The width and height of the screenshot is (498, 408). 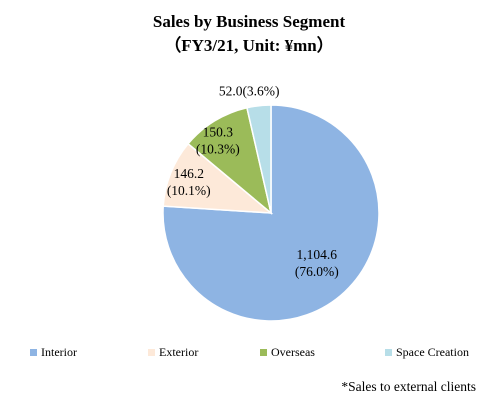 I want to click on legend-label-interior: Interior, so click(x=59, y=352).